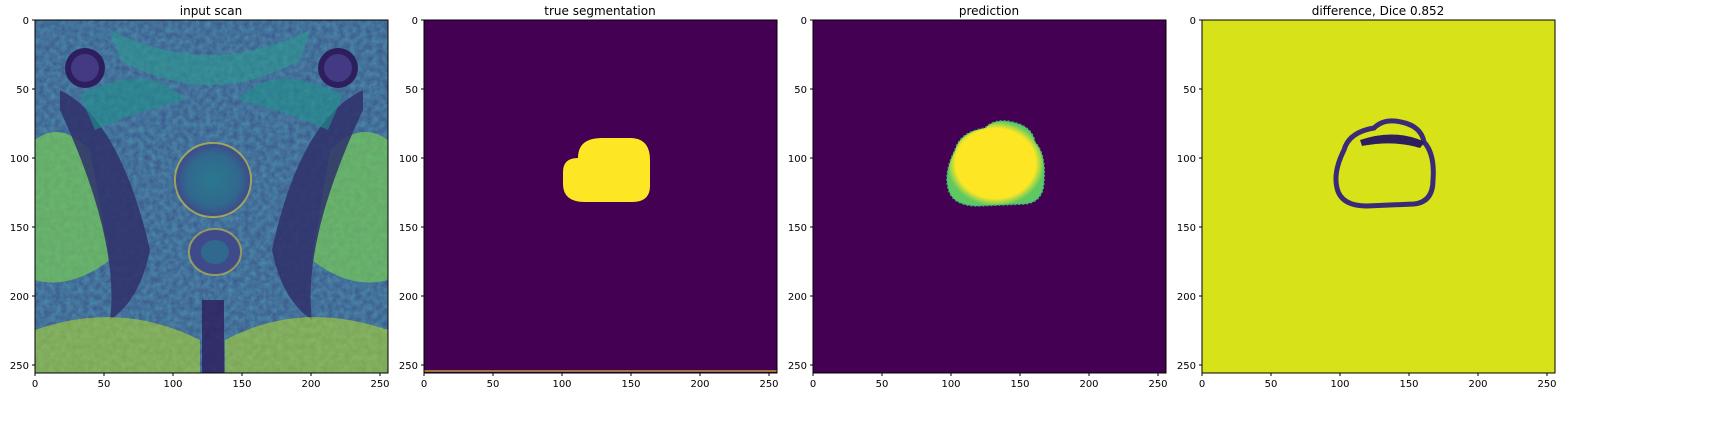 The width and height of the screenshot is (1728, 432). I want to click on panel-title: difference, Dice 0.852, so click(1378, 11).